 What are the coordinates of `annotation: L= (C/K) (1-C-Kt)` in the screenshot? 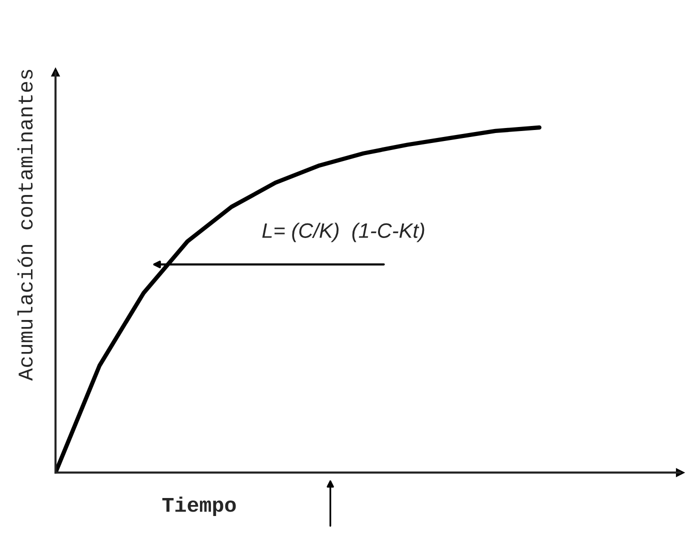 It's located at (343, 232).